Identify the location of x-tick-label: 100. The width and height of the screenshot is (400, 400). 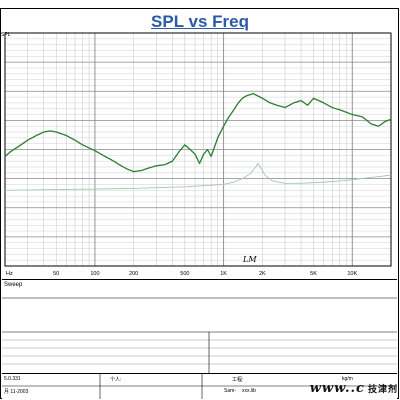
(94, 274).